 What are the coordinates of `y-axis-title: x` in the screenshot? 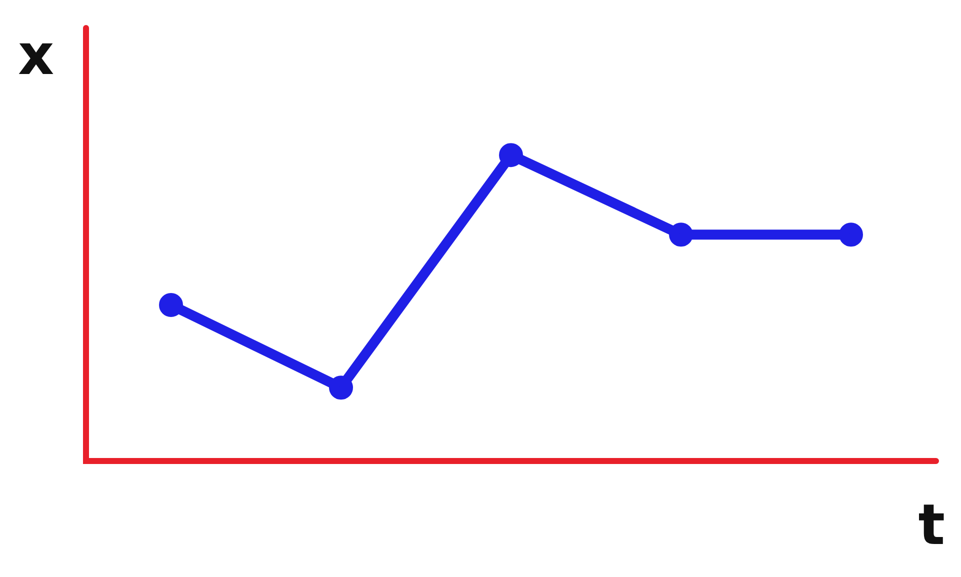 It's located at (36, 55).